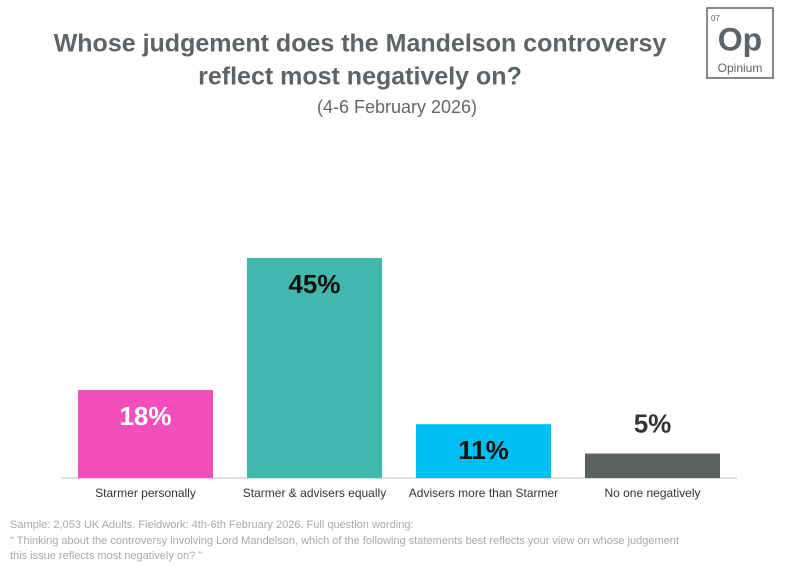  I want to click on data-label: 45%, so click(314, 284).